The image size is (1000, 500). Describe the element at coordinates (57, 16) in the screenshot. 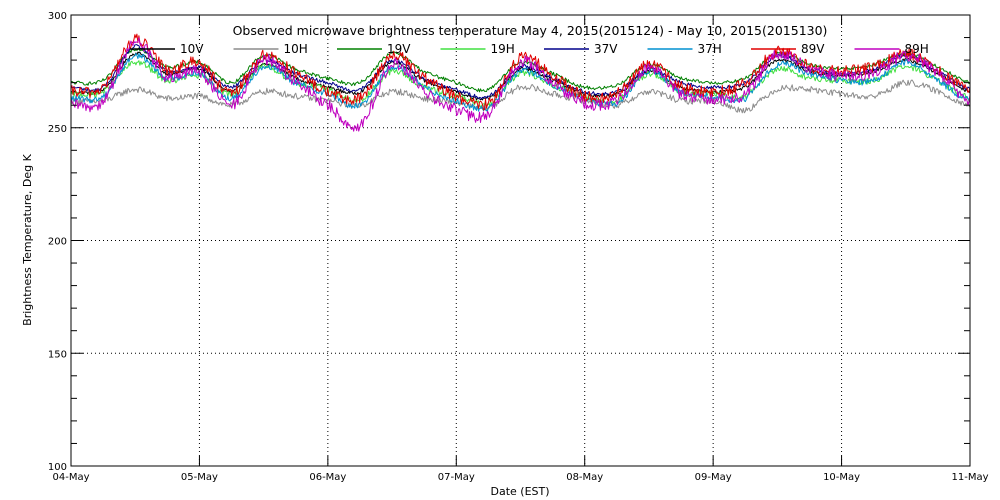

I see `y-tick-label: 300` at that location.